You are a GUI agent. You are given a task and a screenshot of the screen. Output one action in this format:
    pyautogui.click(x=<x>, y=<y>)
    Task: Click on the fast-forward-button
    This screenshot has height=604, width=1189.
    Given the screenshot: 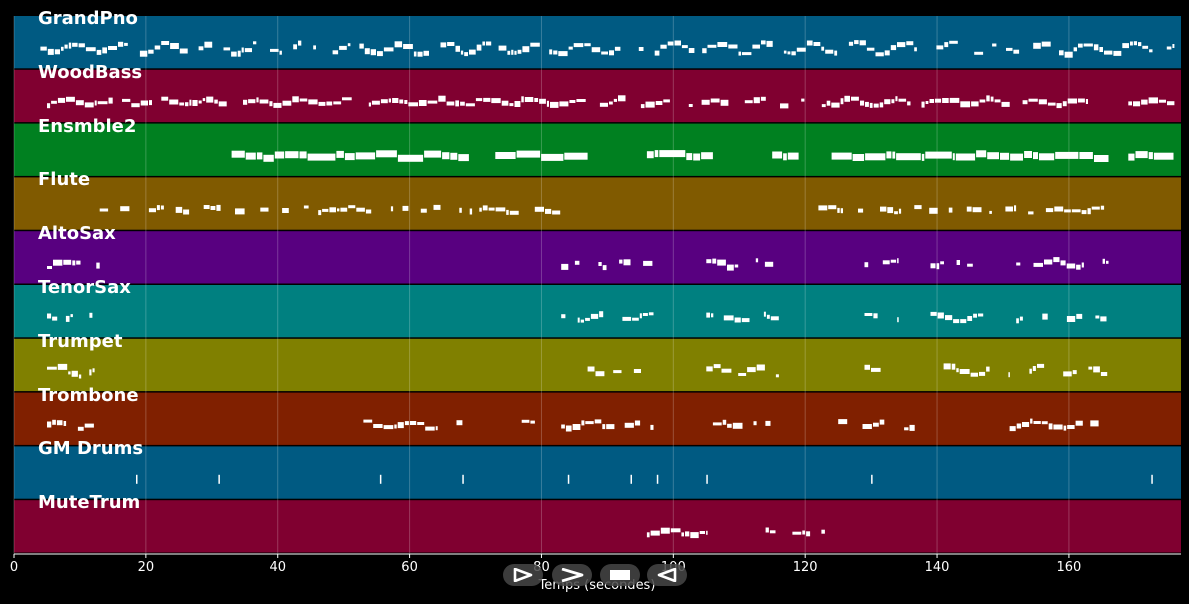 What is the action you would take?
    pyautogui.click(x=572, y=575)
    